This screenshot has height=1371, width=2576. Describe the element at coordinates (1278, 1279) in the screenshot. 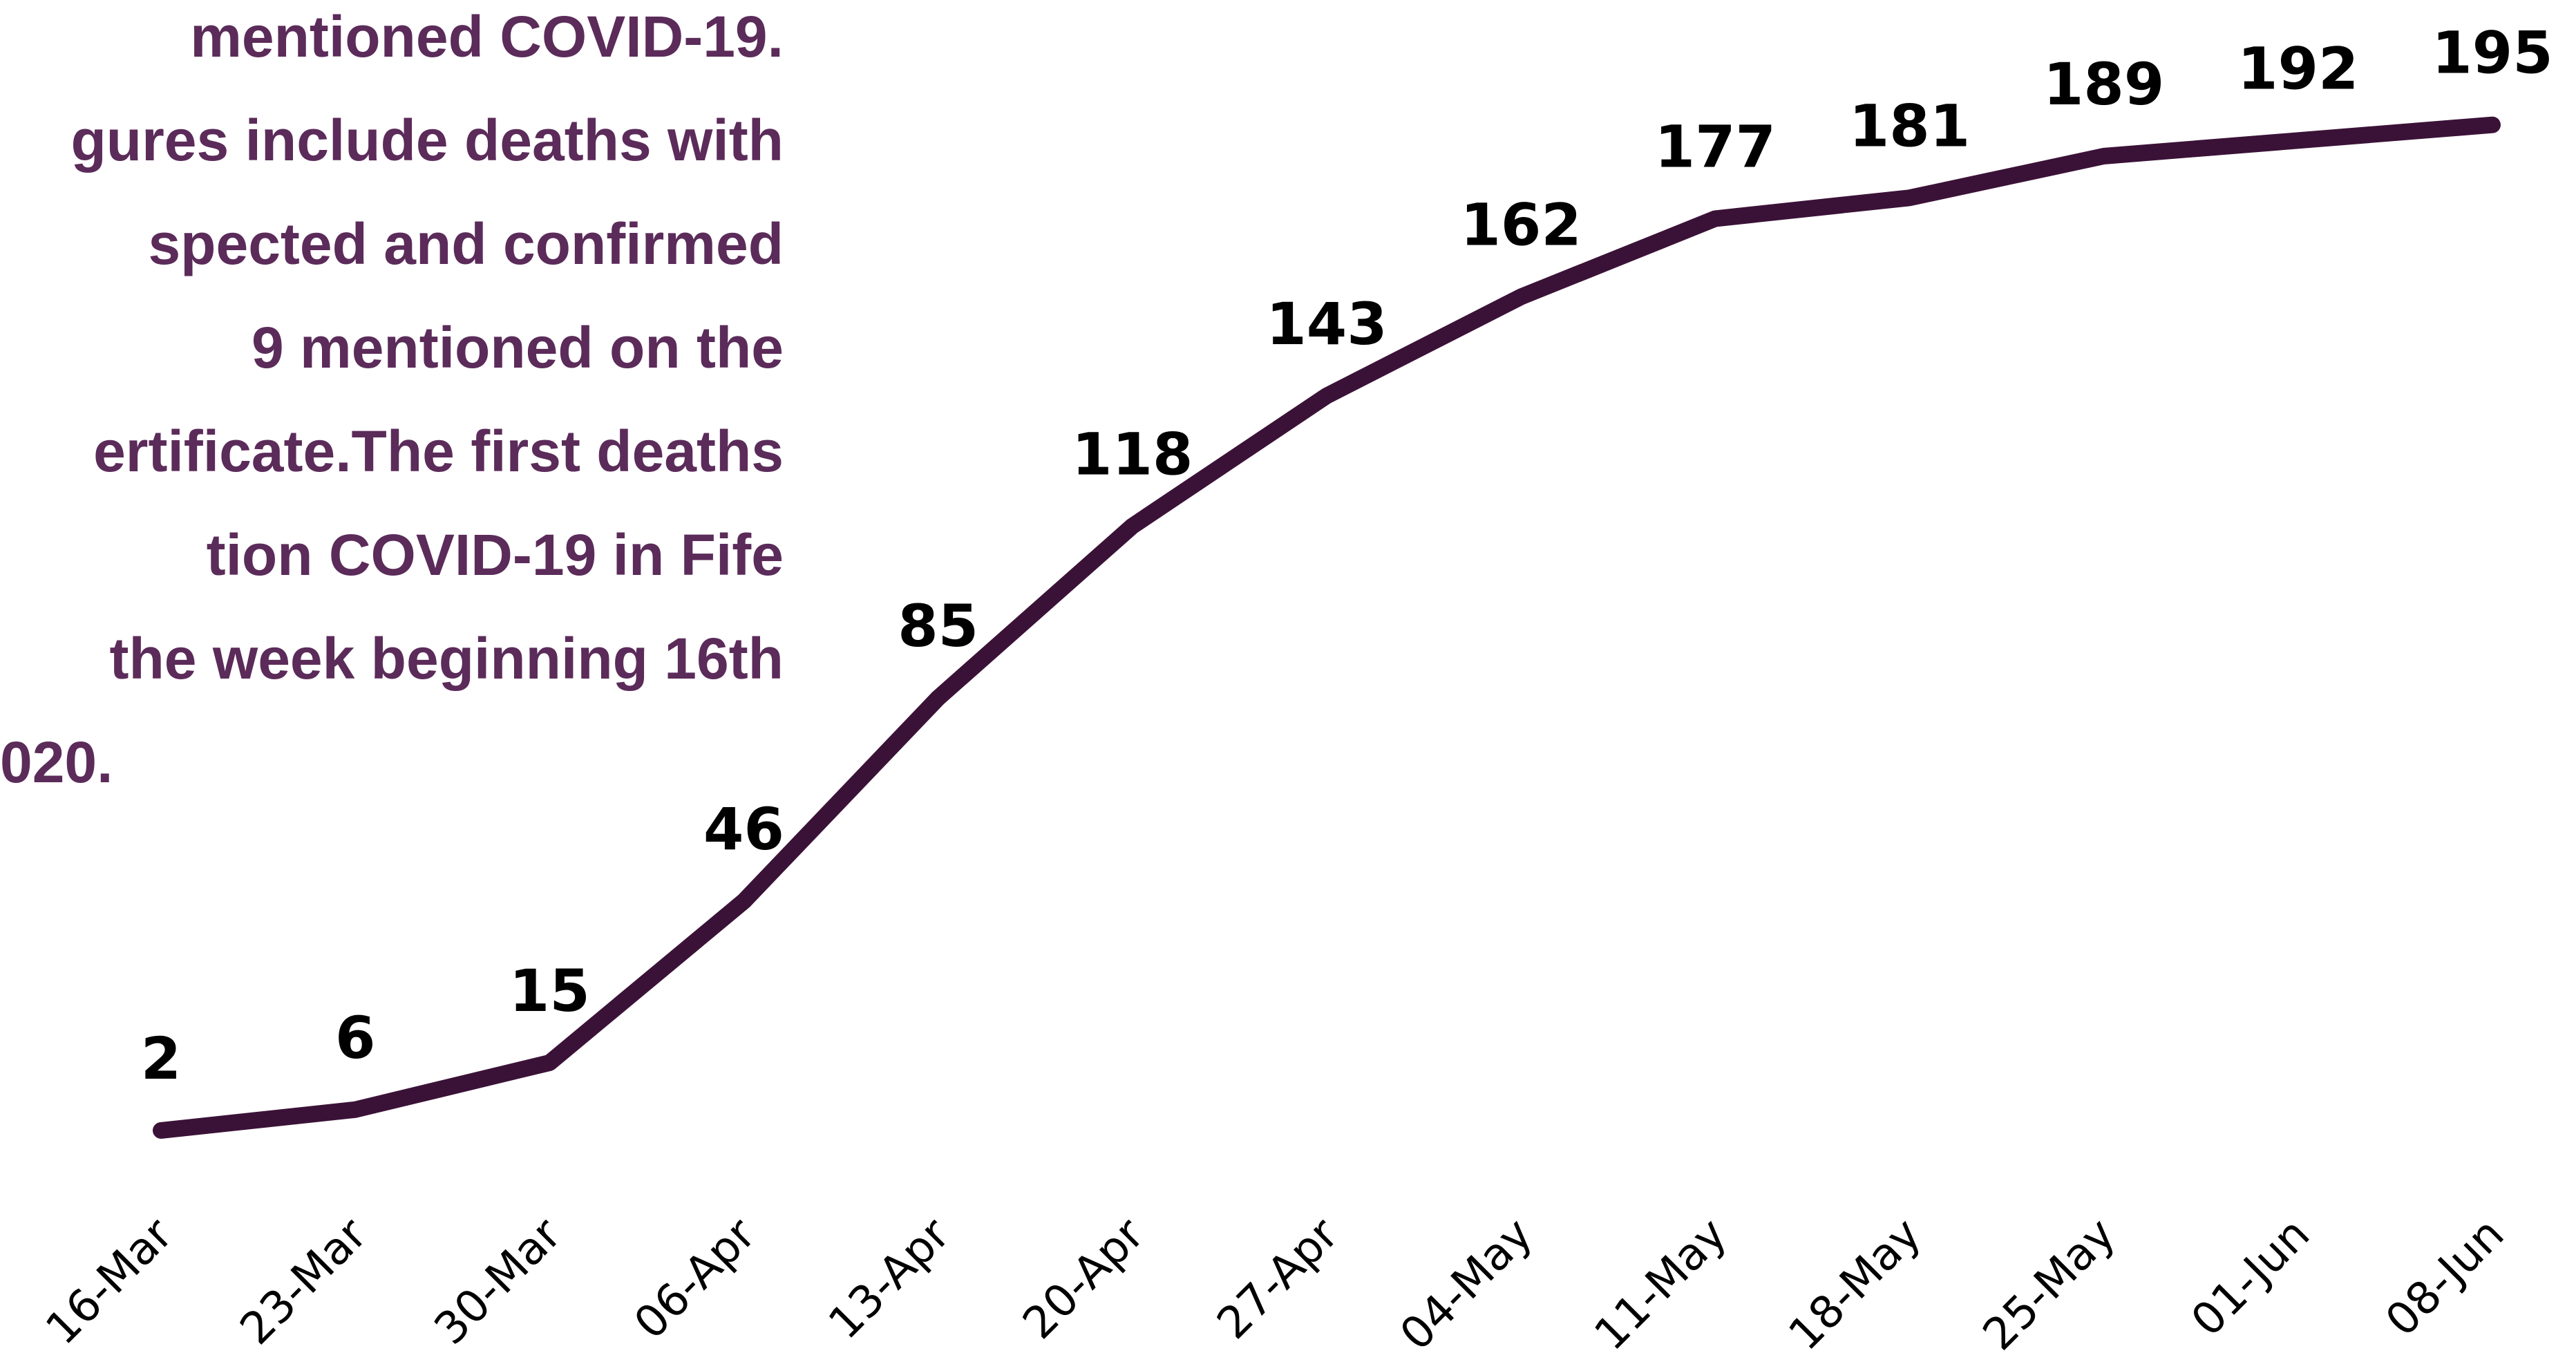

I see `x-tick-label: 27-Apr` at that location.